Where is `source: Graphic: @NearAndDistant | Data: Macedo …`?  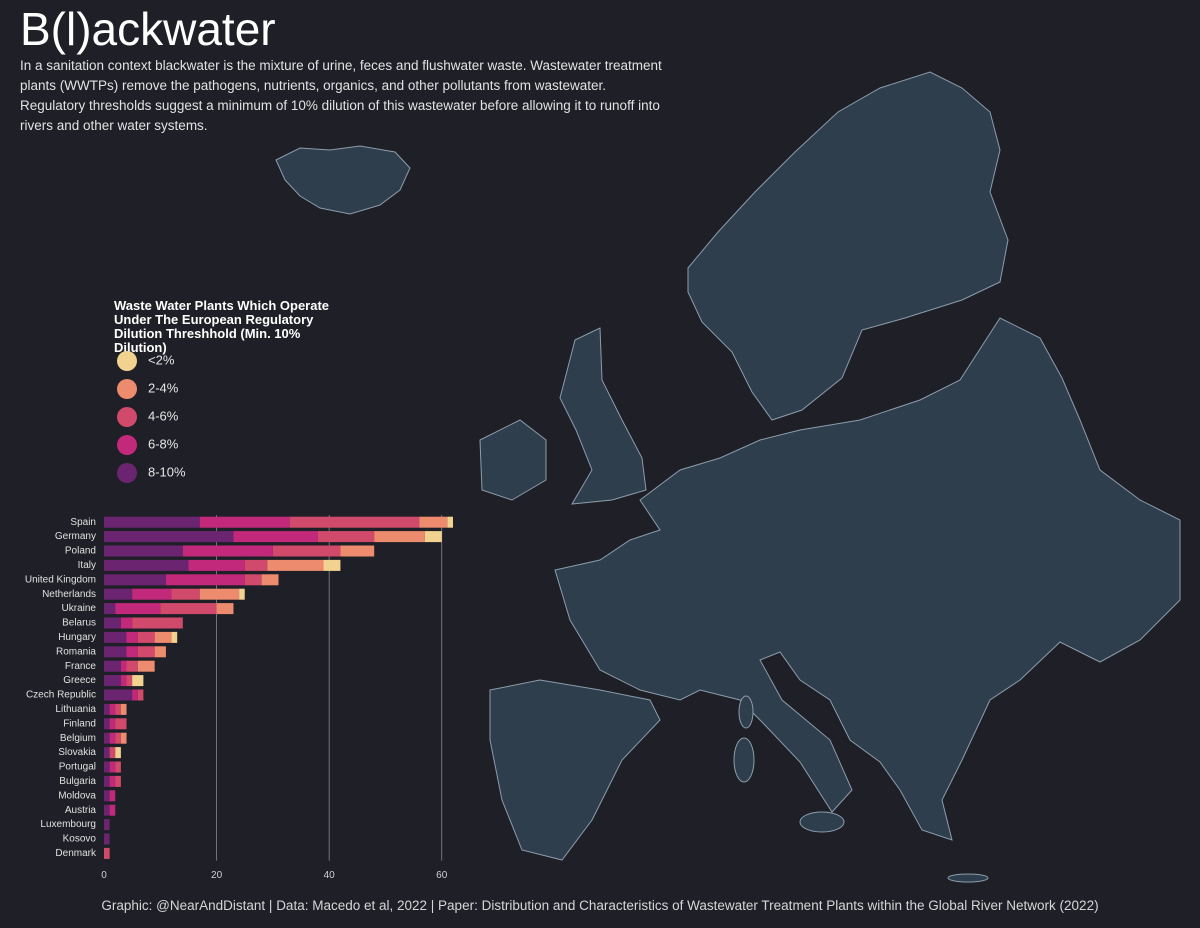 source: Graphic: @NearAndDistant | Data: Macedo … is located at coordinates (600, 905).